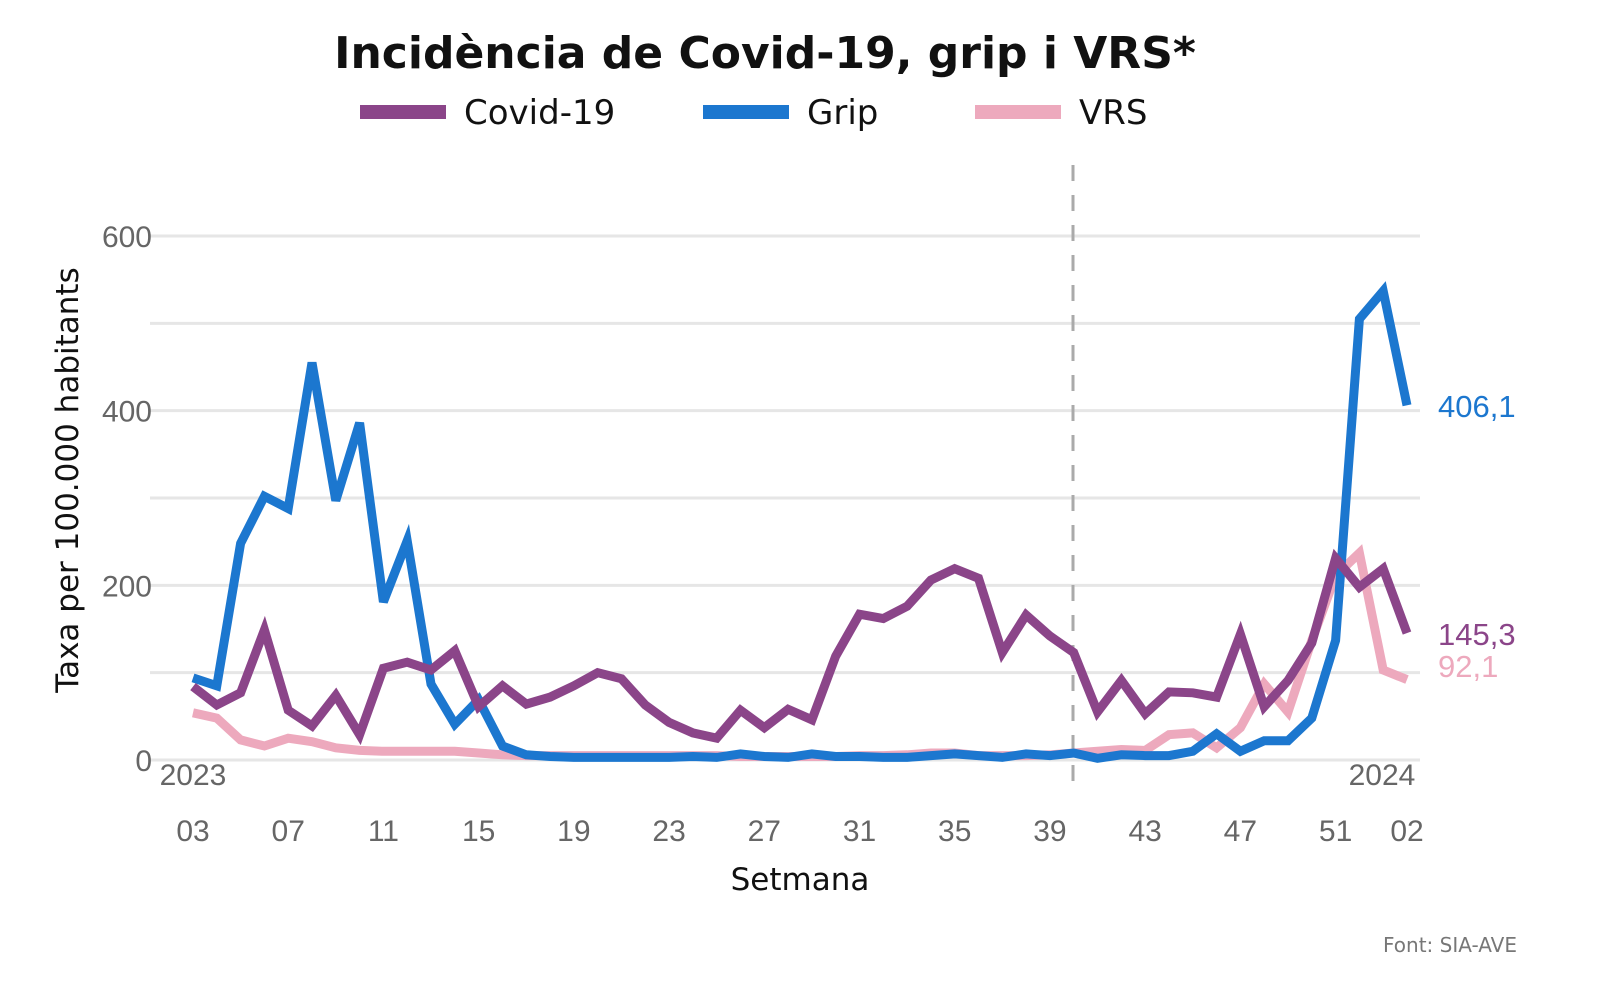 The width and height of the screenshot is (1600, 988). What do you see at coordinates (1468, 666) in the screenshot?
I see `end-label-vrs: 92,1` at bounding box center [1468, 666].